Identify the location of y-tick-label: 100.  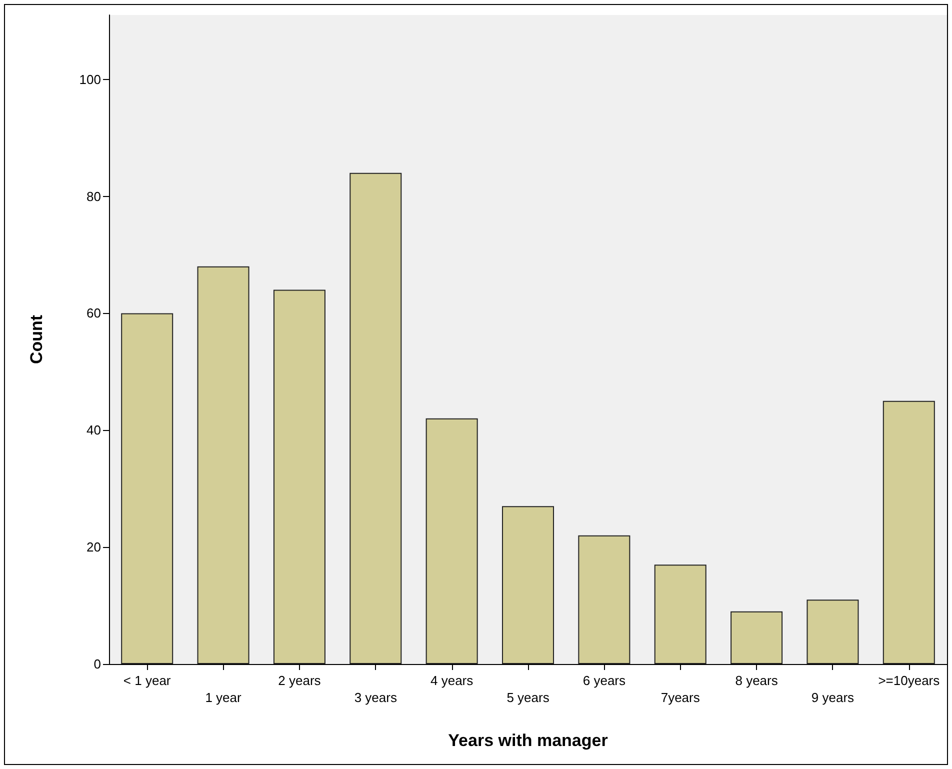
(90, 79).